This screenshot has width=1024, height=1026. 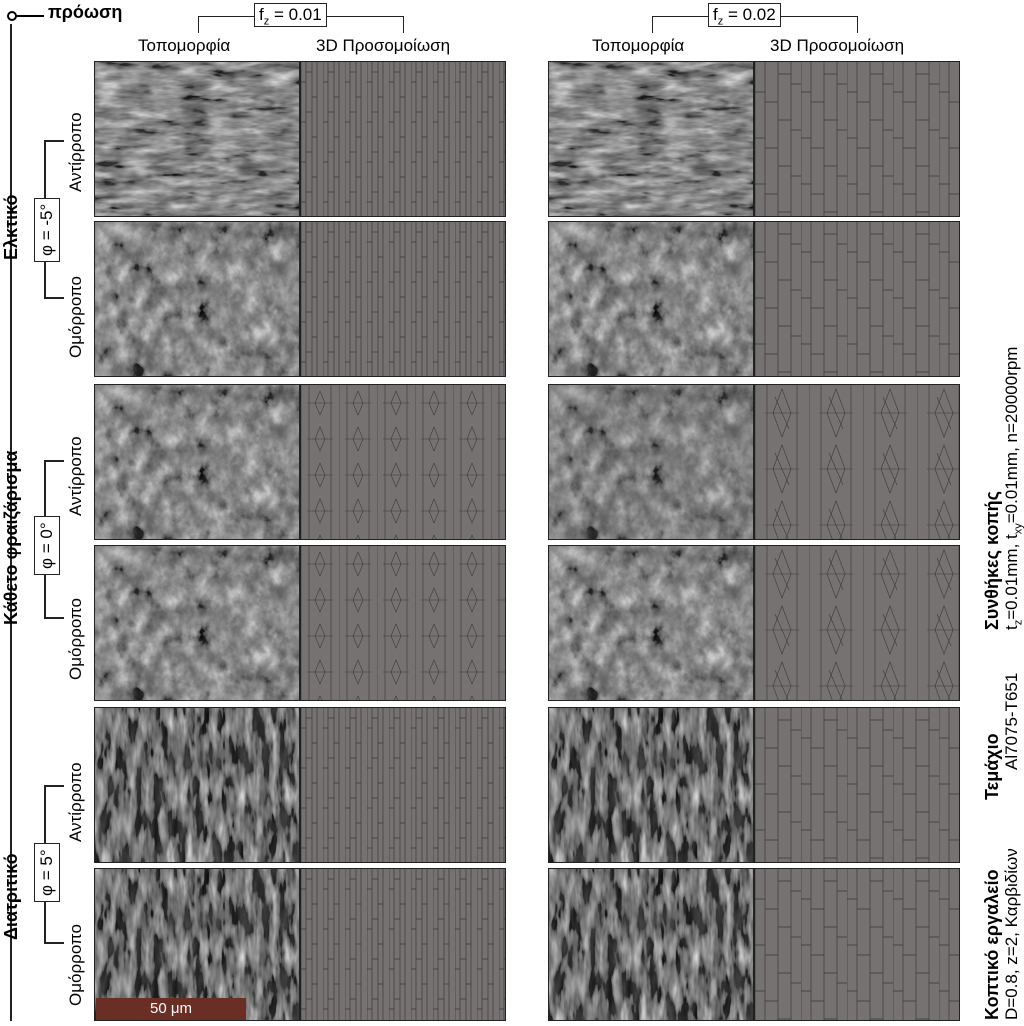 What do you see at coordinates (184, 45) in the screenshot?
I see `left-col-topography-header: Τοπομορφία` at bounding box center [184, 45].